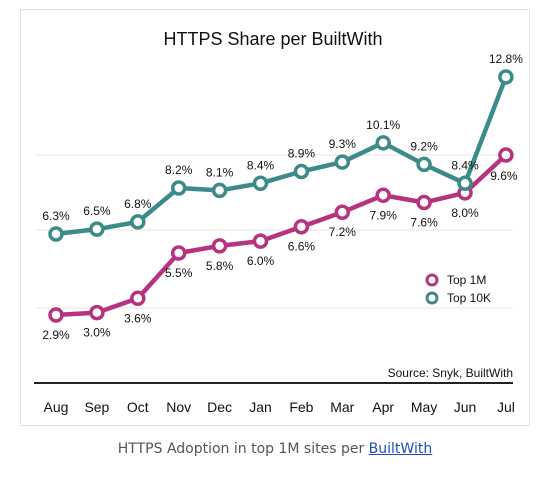 Image resolution: width=550 pixels, height=477 pixels. I want to click on source-note: Source: Snyk, BuiltWith, so click(450, 373).